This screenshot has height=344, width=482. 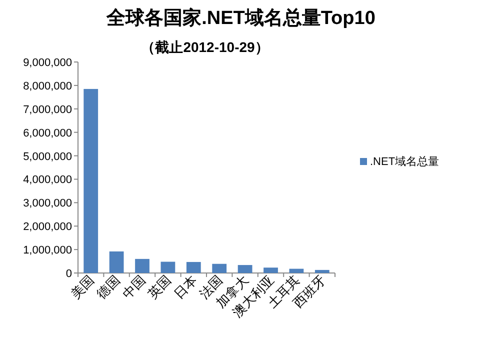 What do you see at coordinates (47, 63) in the screenshot?
I see `y-tick-label: 9,000,000` at bounding box center [47, 63].